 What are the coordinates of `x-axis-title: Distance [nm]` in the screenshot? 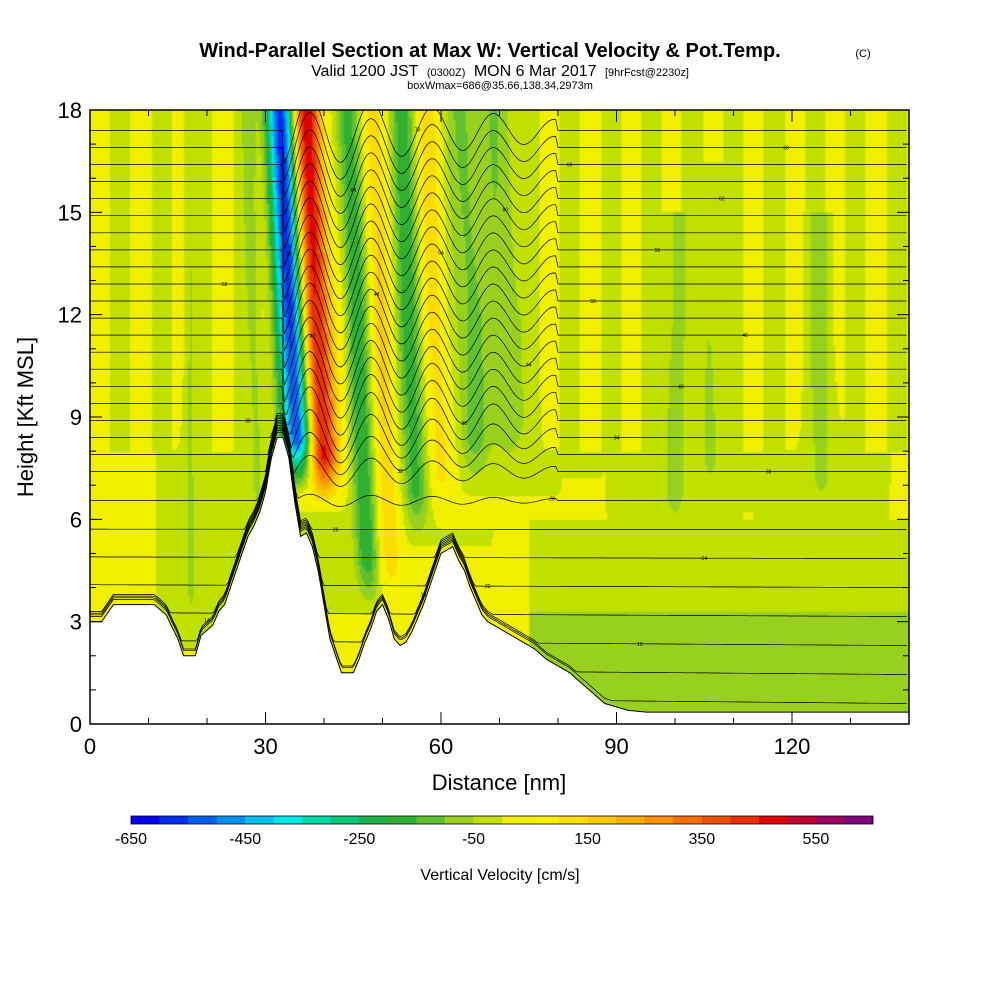 It's located at (499, 782).